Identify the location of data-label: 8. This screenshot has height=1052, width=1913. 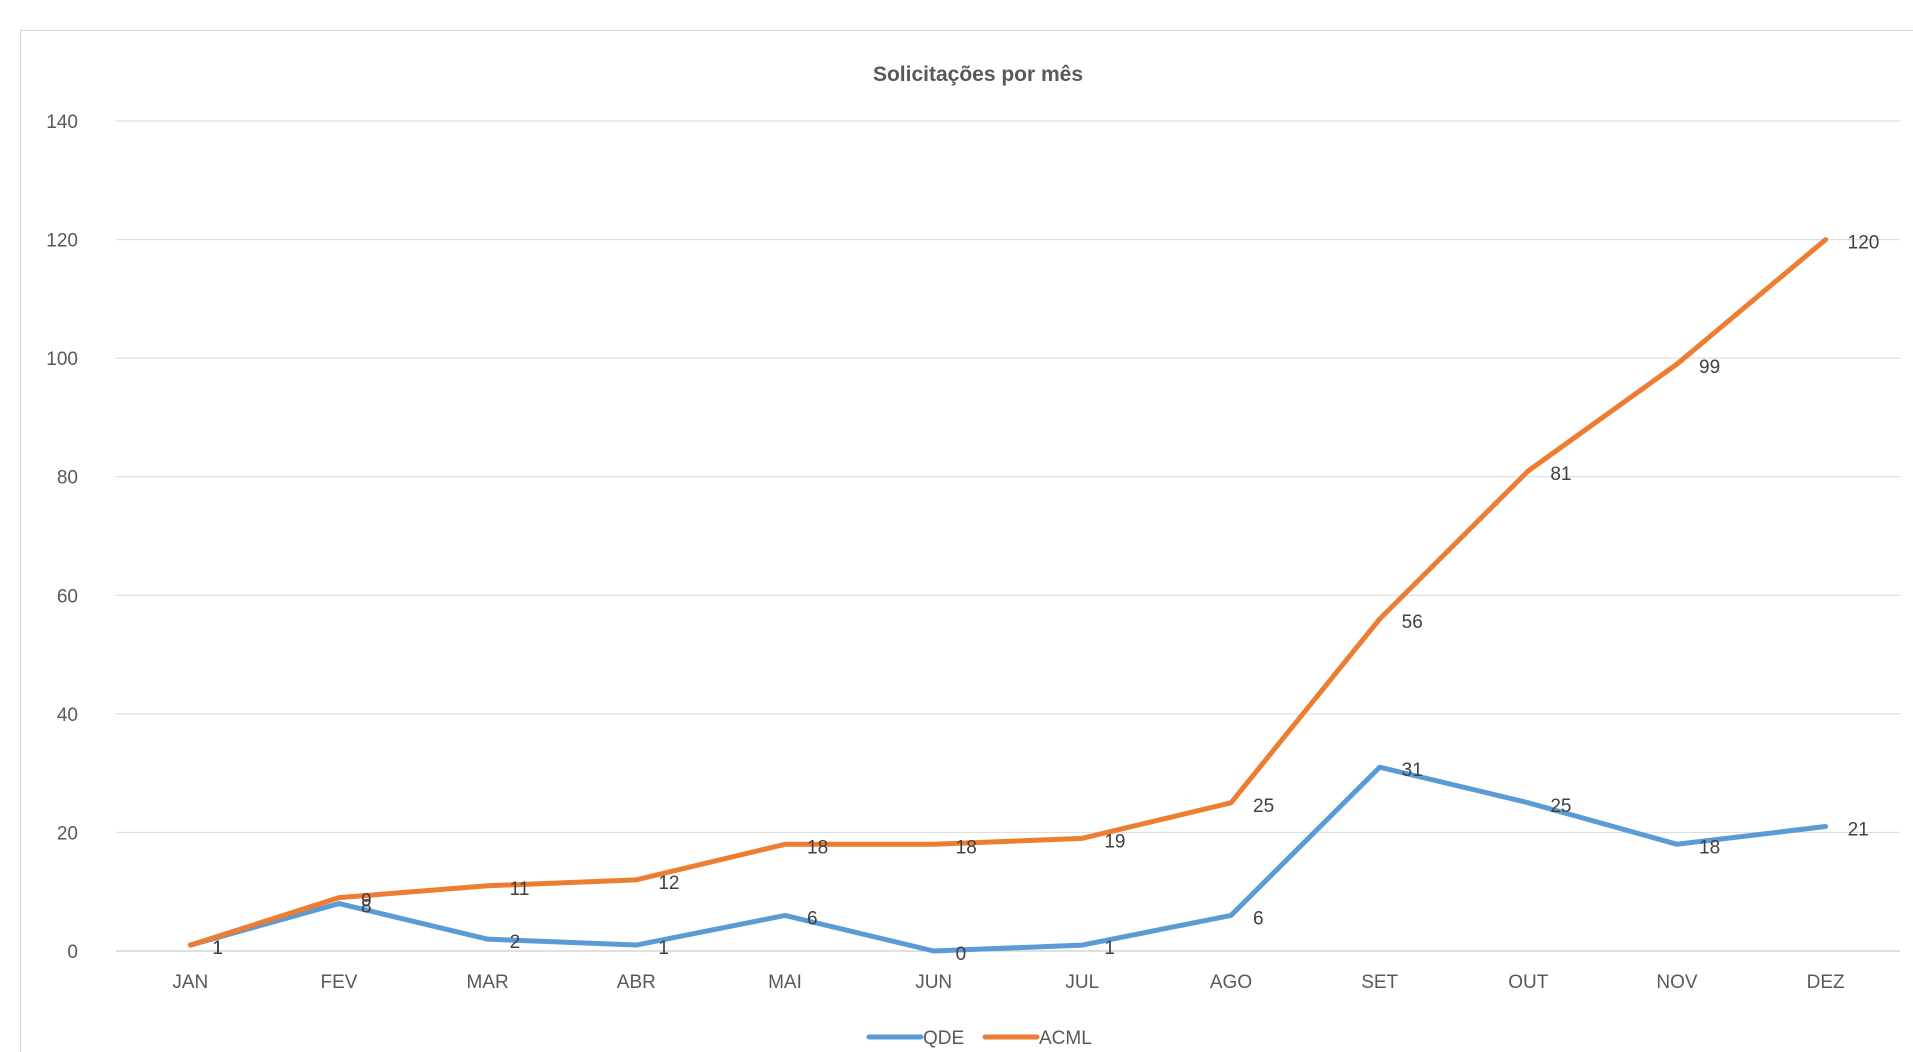
(366, 907).